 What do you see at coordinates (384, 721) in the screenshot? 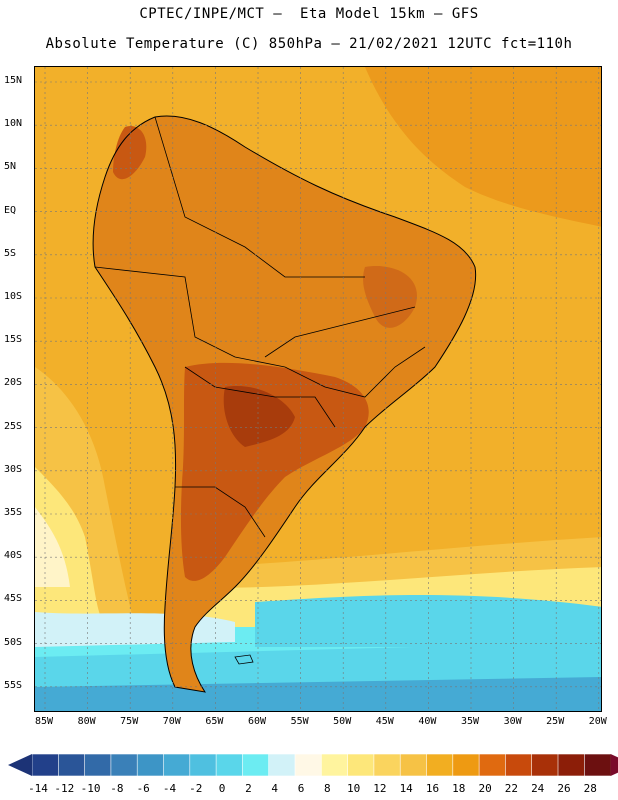
I see `lon-label: 45W` at bounding box center [384, 721].